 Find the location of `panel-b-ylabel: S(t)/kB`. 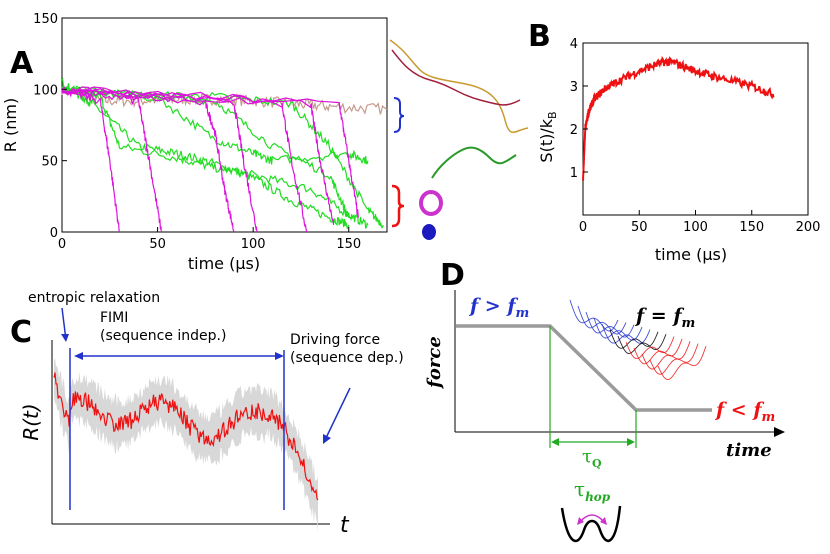

panel-b-ylabel: S(t)/kB is located at coordinates (548, 136).